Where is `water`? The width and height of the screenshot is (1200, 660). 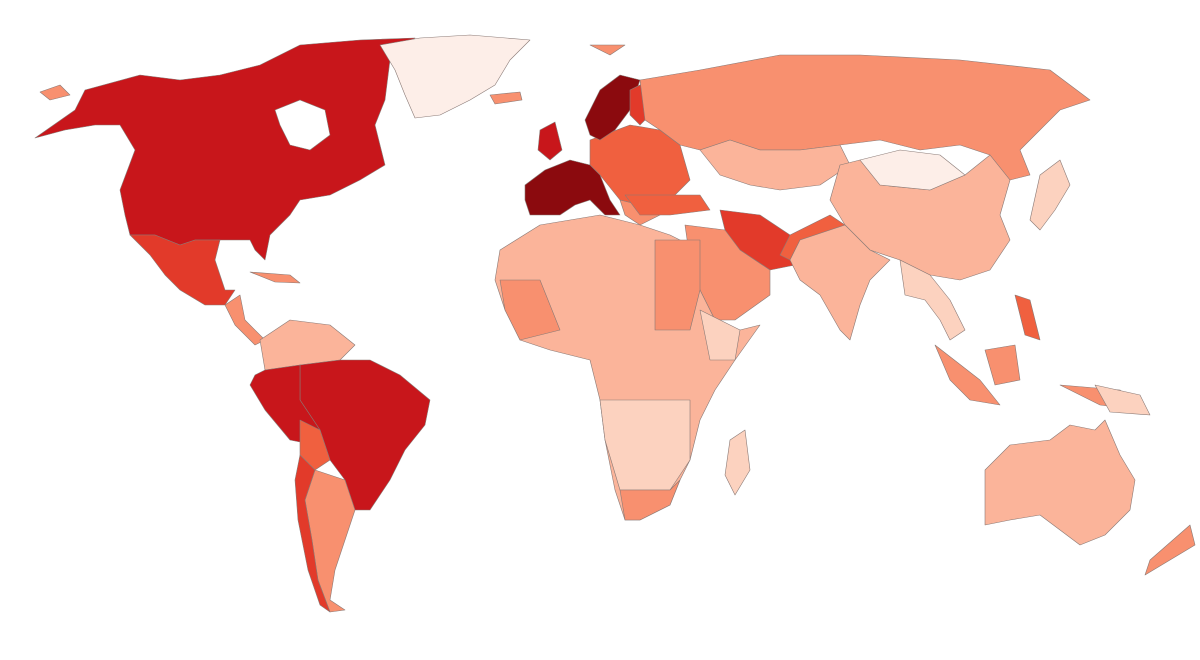 water is located at coordinates (302, 125).